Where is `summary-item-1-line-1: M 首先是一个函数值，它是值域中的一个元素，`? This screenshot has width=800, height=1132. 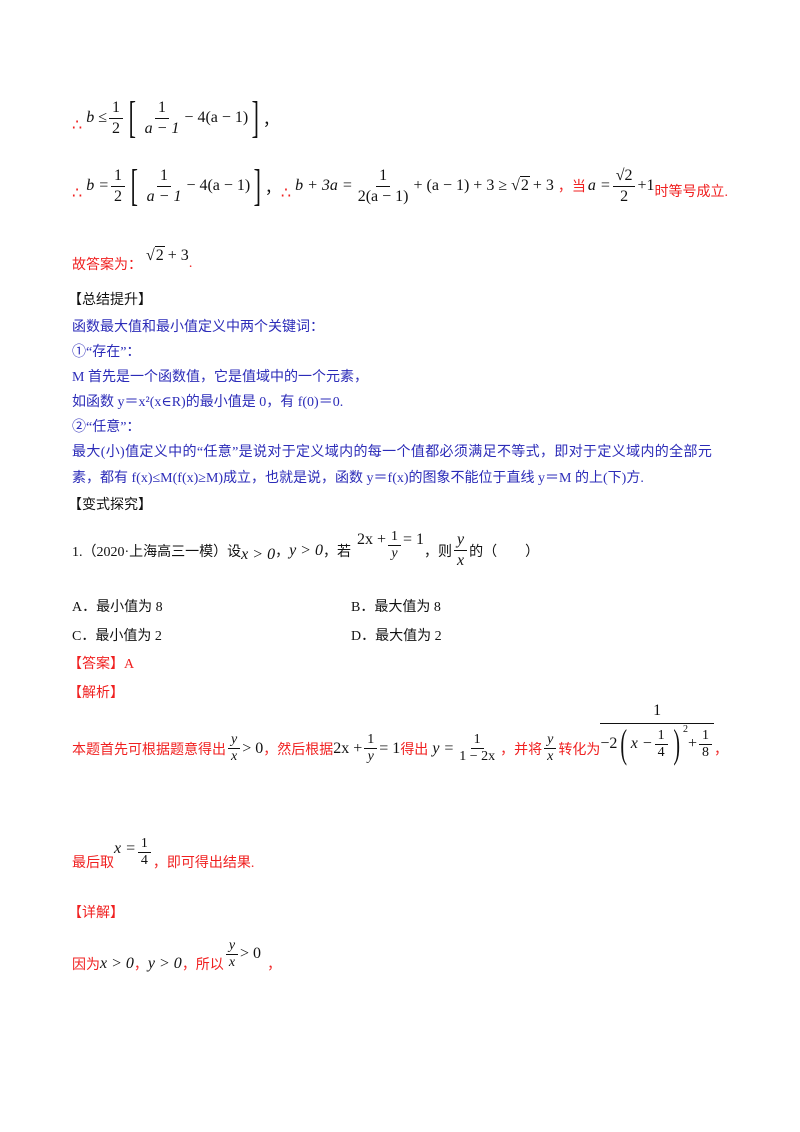 summary-item-1-line-1: M 首先是一个函数值，它是值域中的一个元素， is located at coordinates (220, 377).